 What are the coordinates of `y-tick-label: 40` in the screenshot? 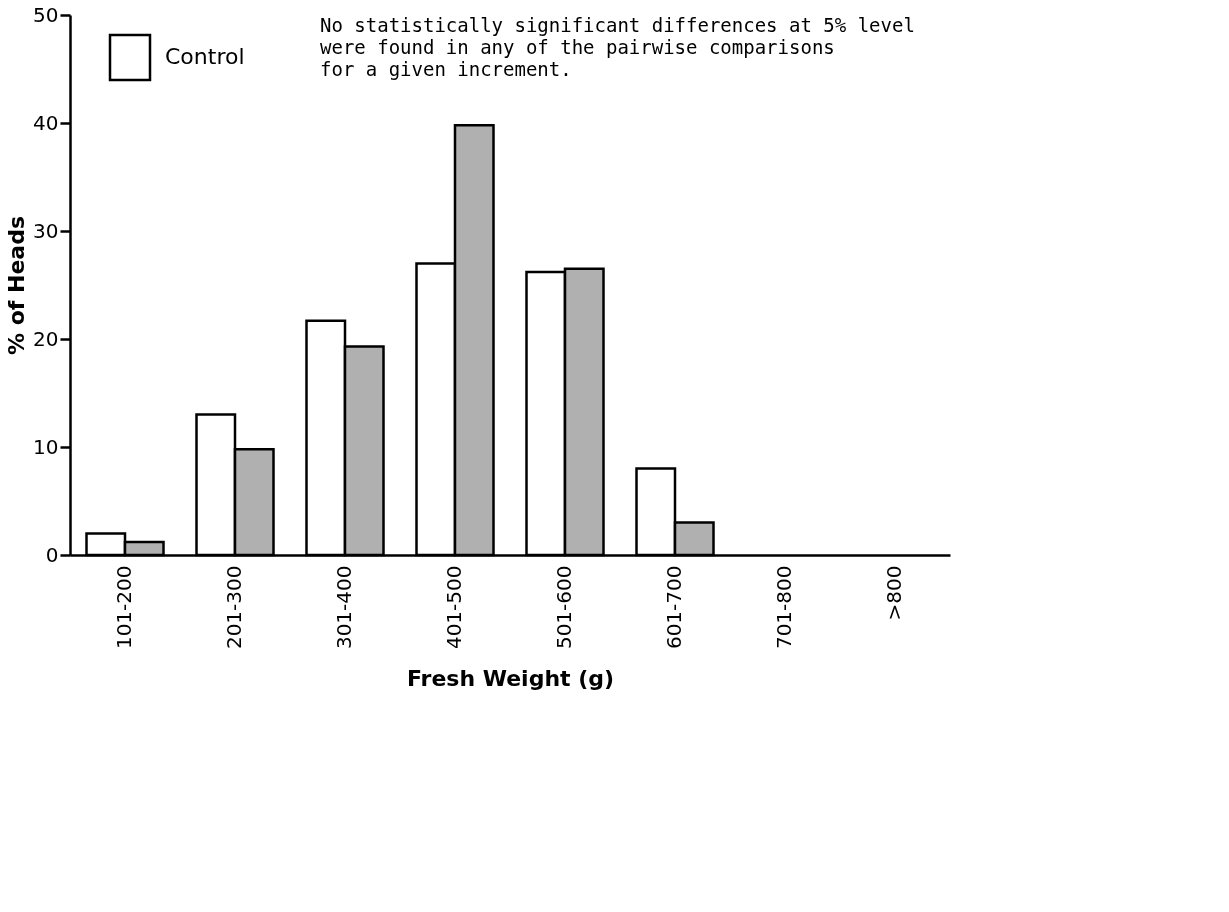 It's located at (46, 122).